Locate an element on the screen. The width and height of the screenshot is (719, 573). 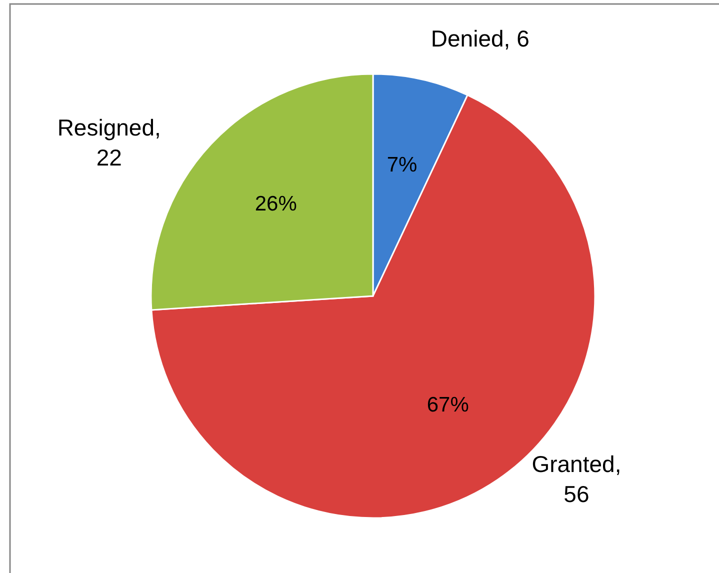
data-label: 67% is located at coordinates (447, 405).